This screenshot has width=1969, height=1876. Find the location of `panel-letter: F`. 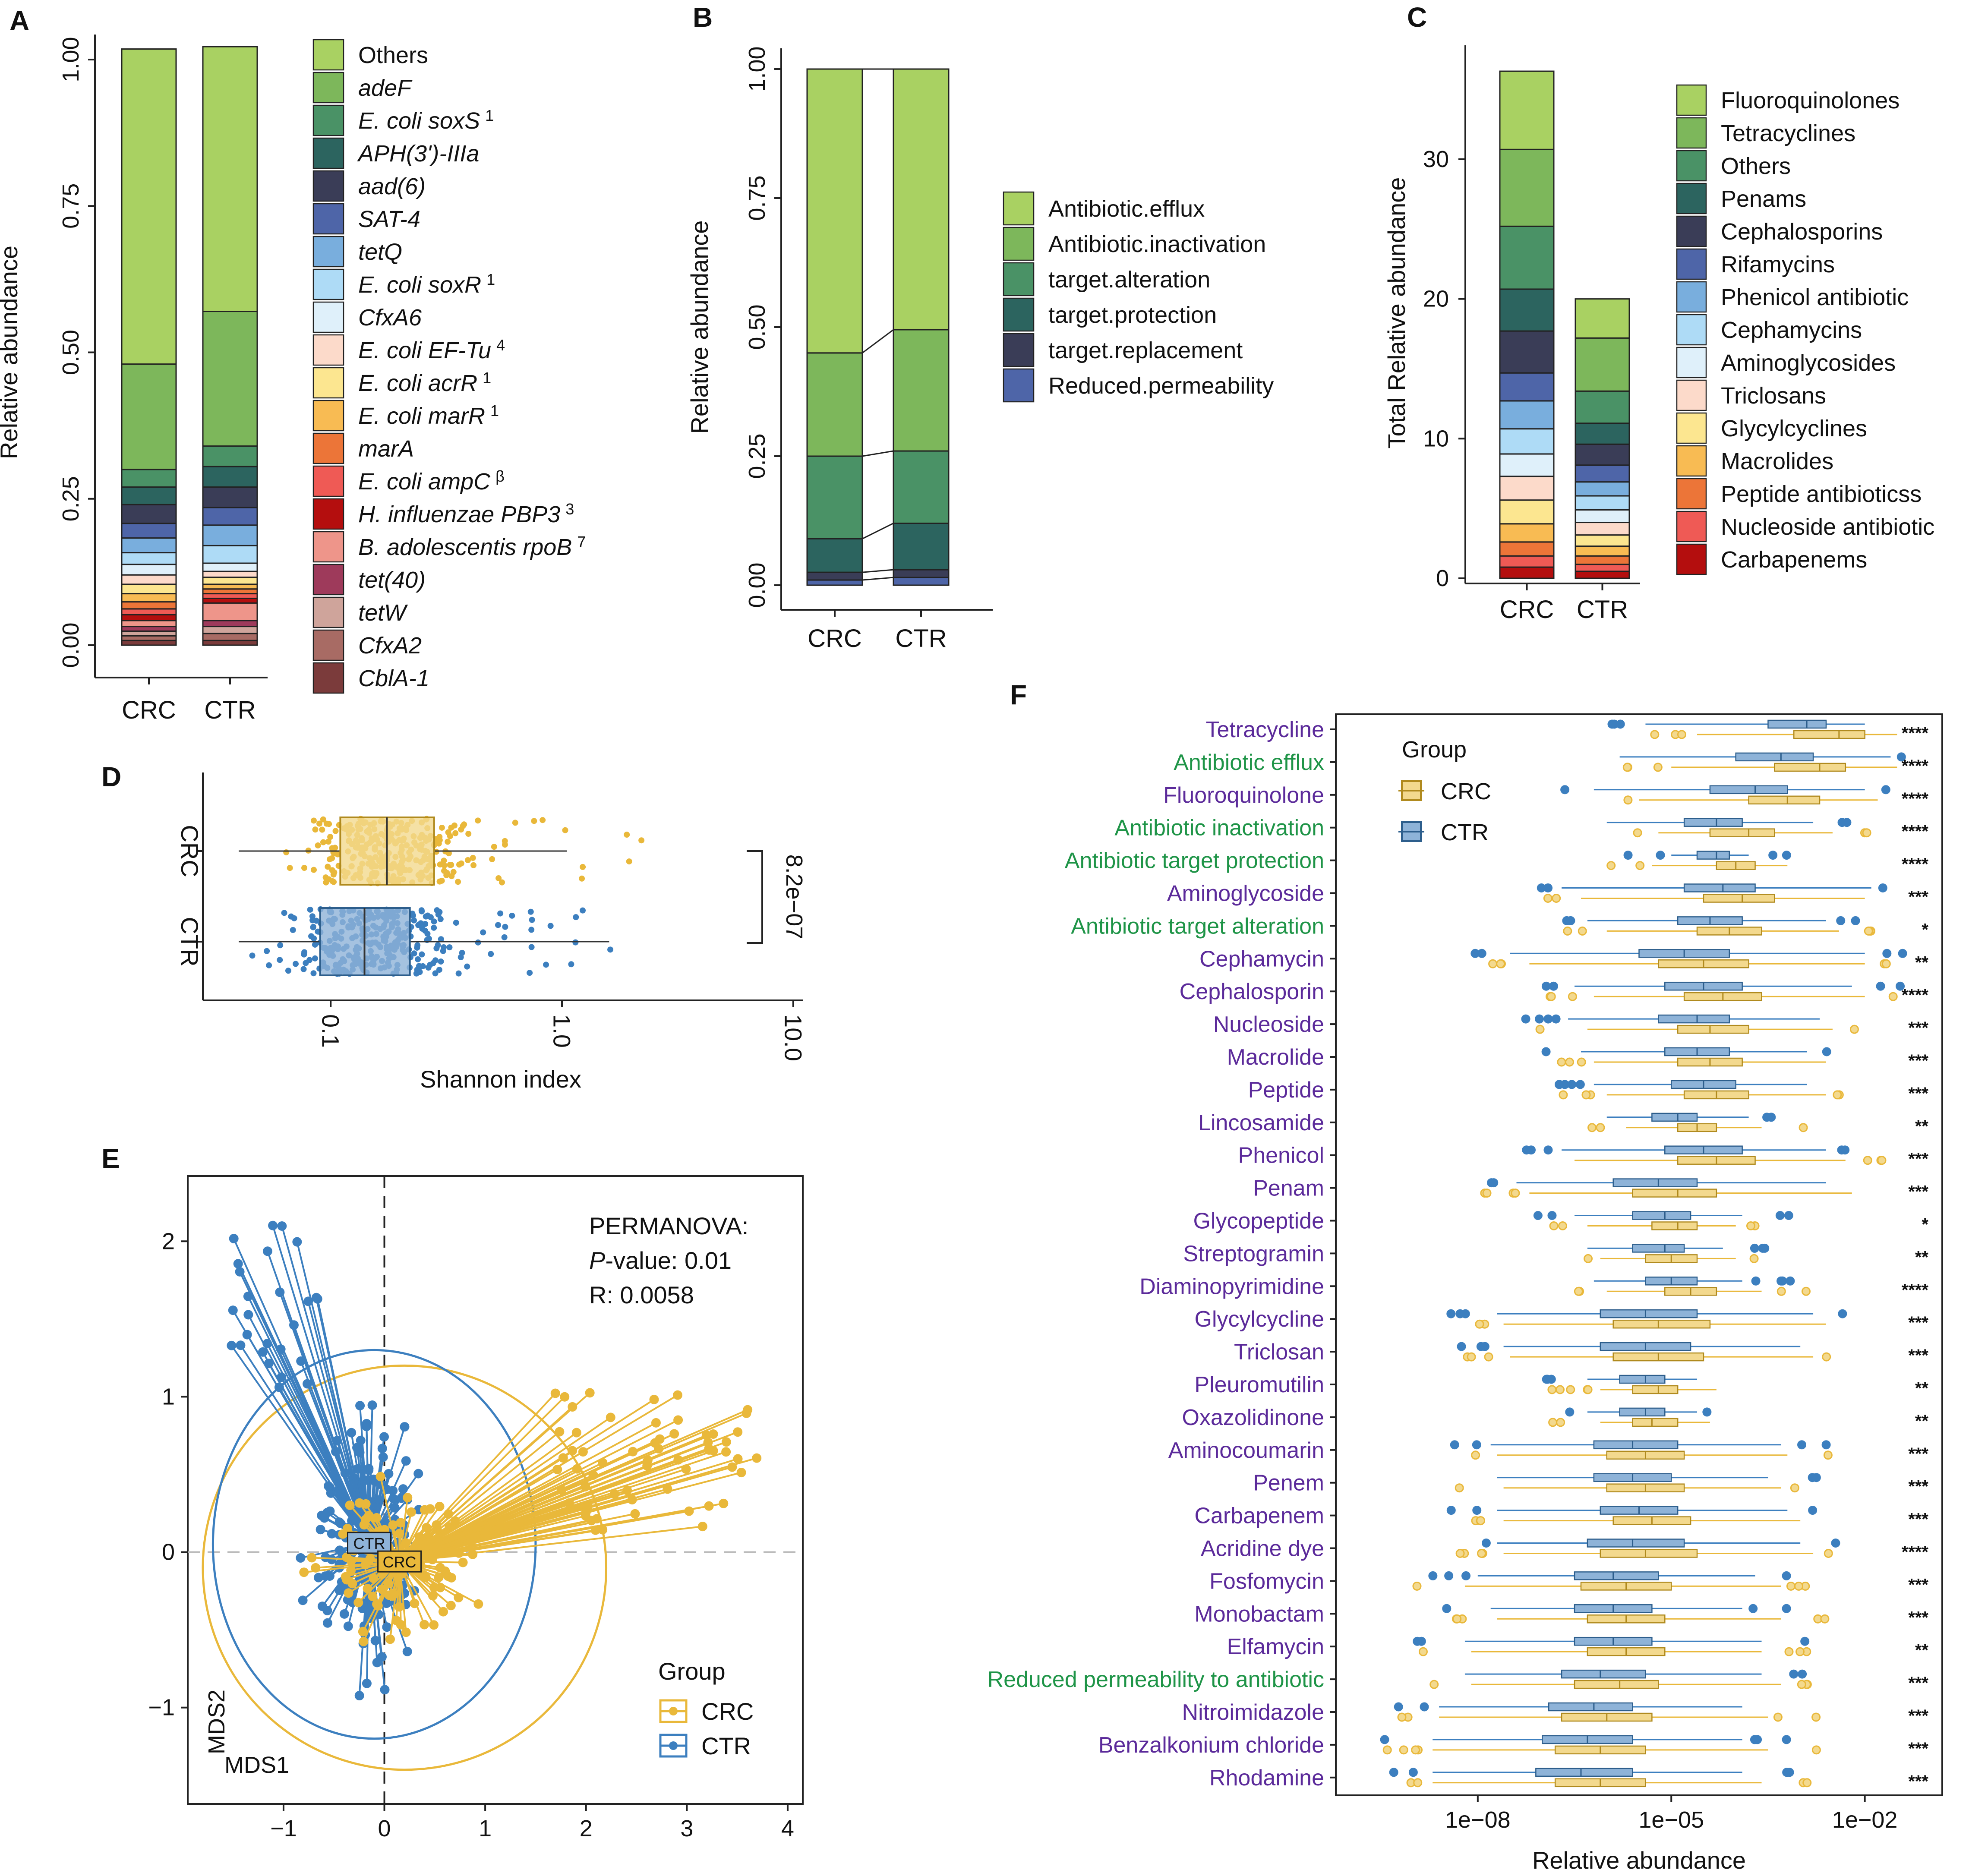

panel-letter: F is located at coordinates (1019, 694).